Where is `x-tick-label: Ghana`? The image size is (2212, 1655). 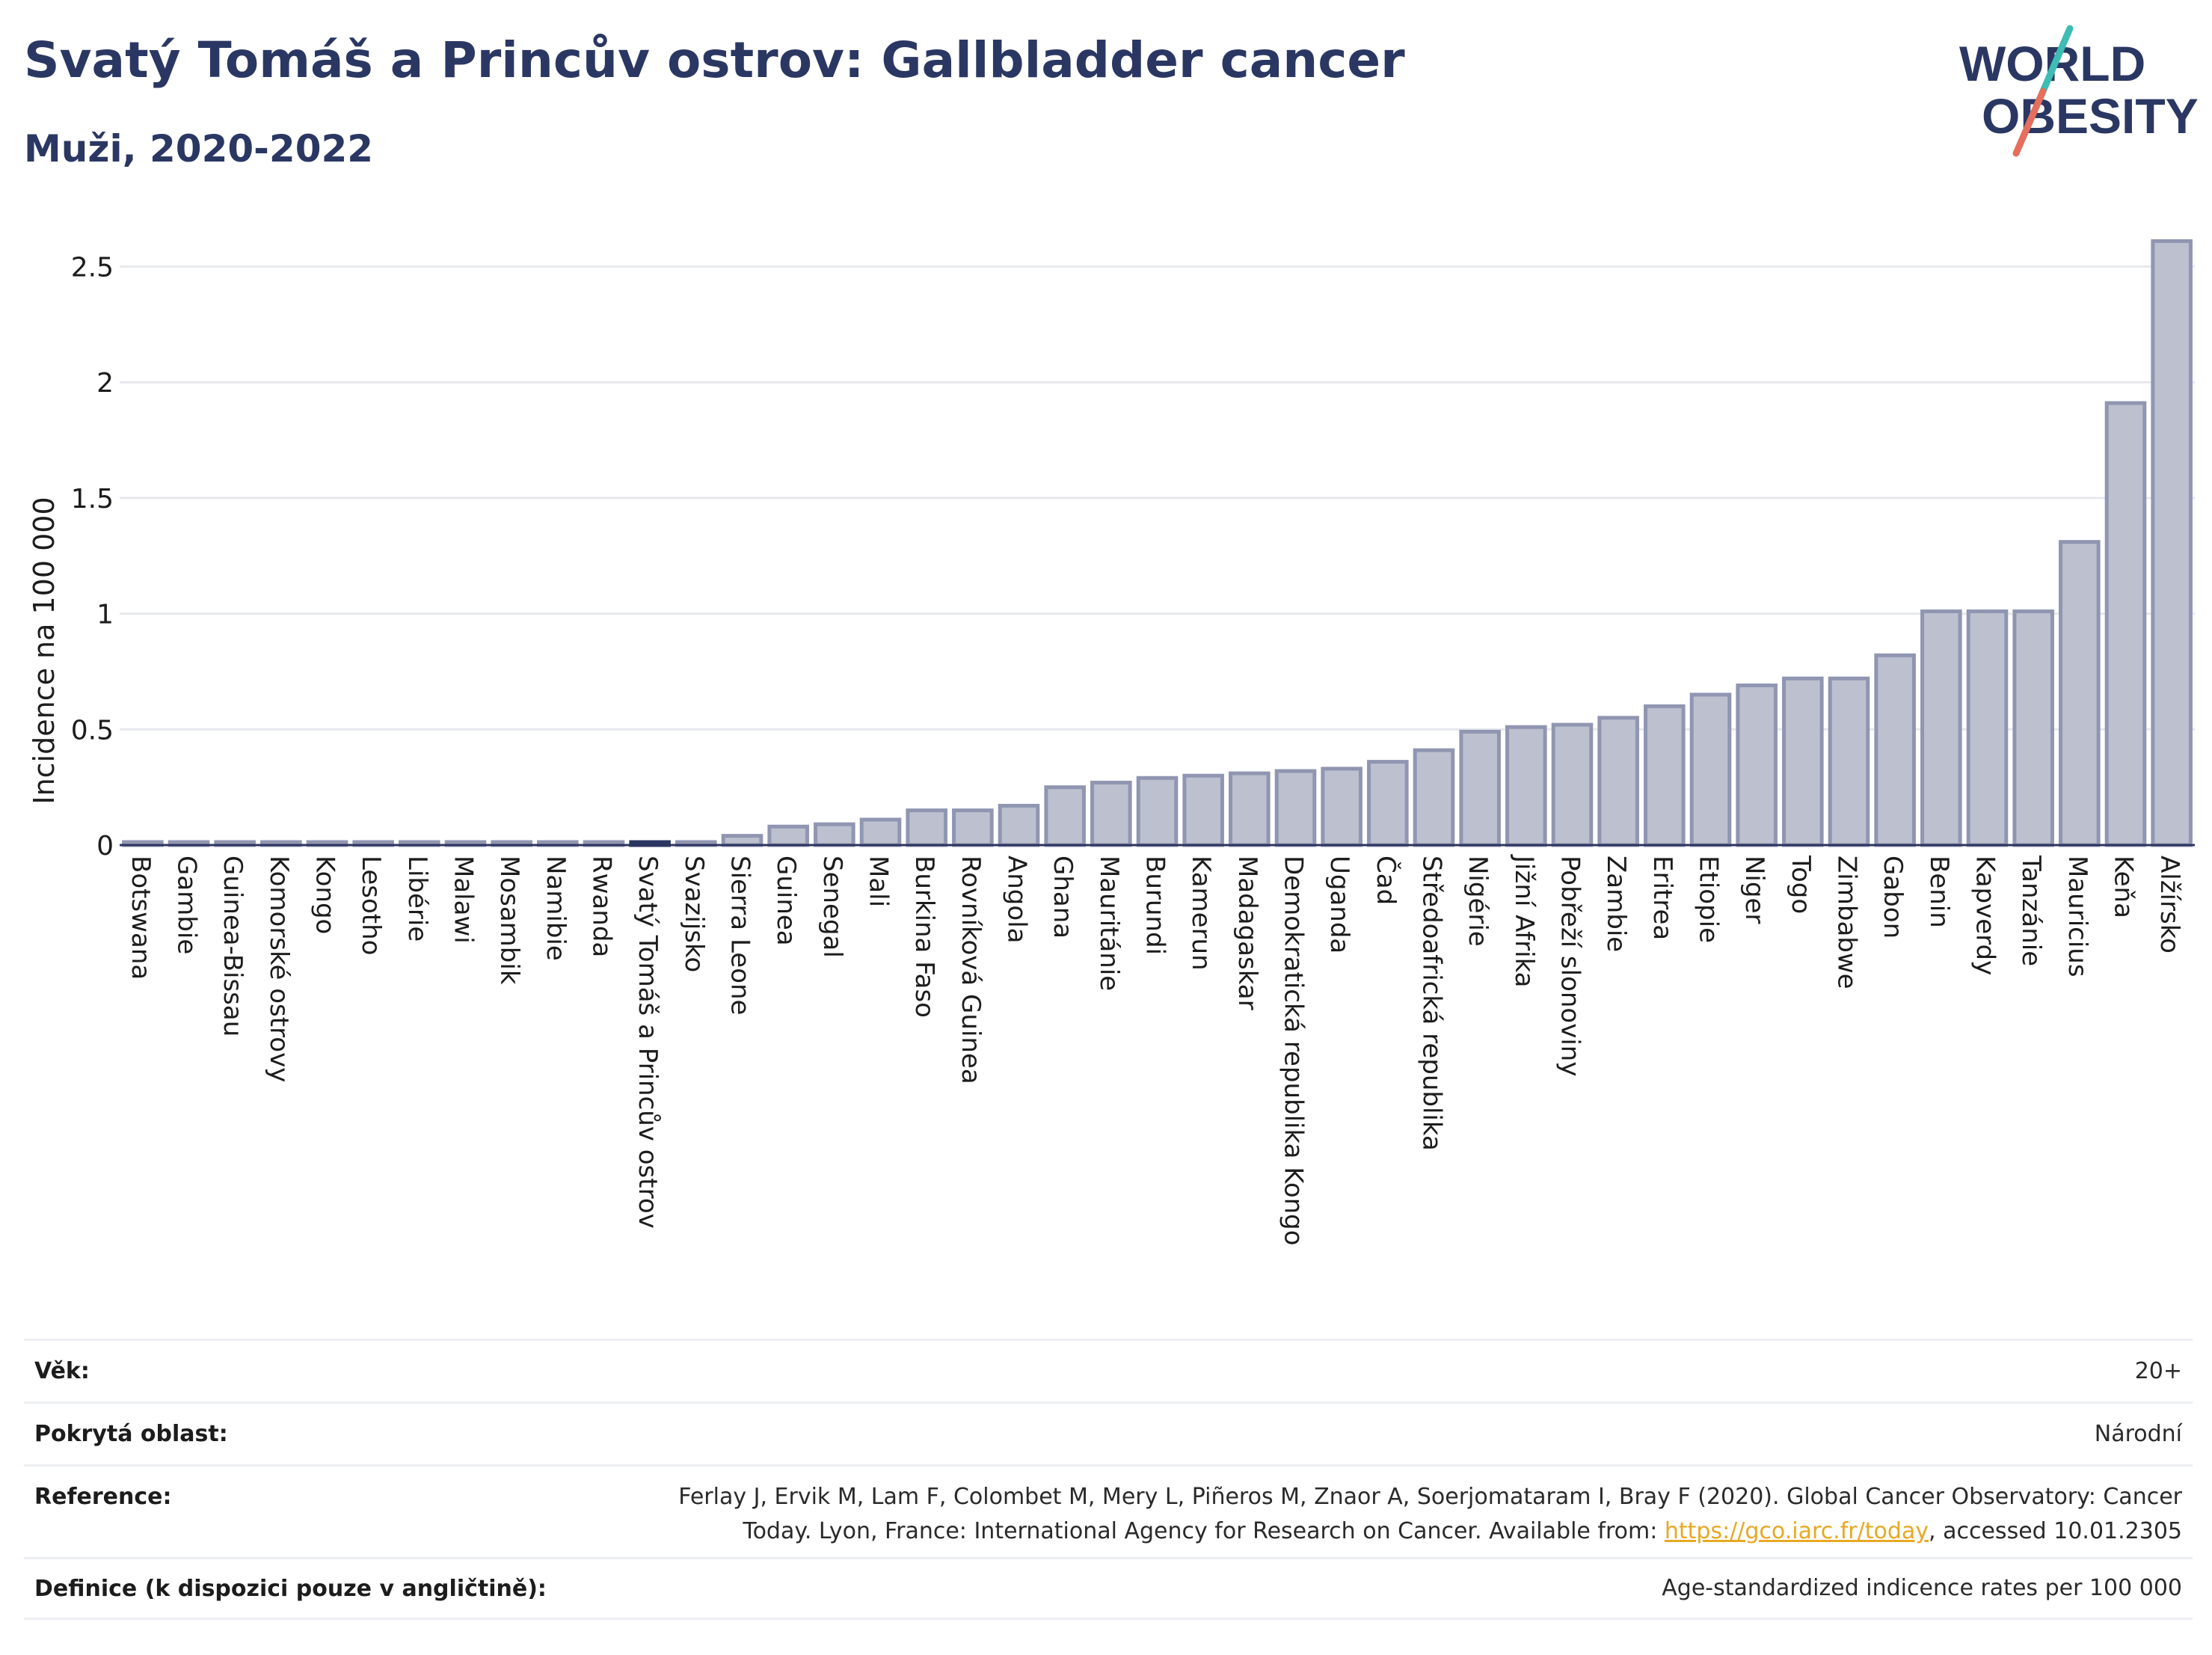
x-tick-label: Ghana is located at coordinates (1063, 897).